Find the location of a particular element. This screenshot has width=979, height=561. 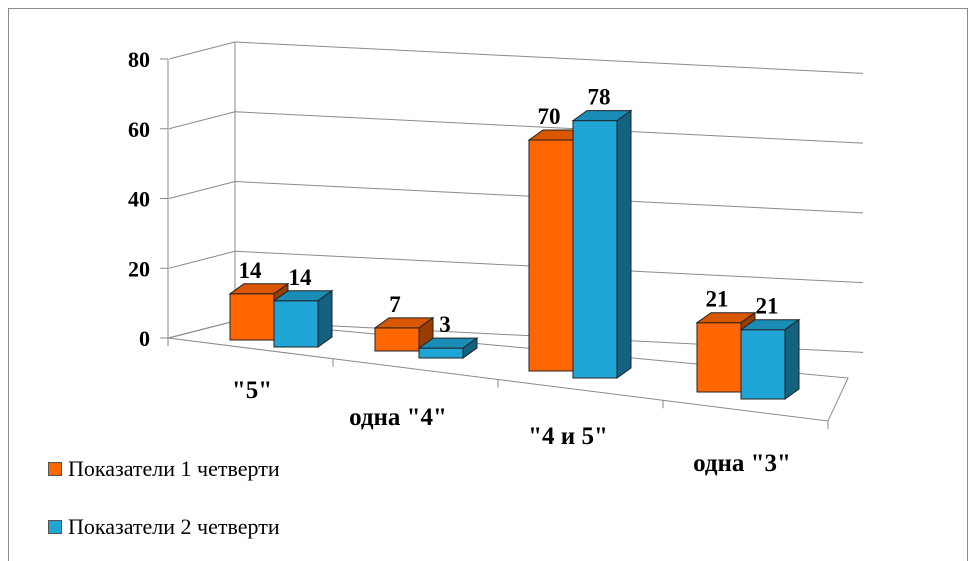

category-labels: "5" одна "4" "4 и 5" одна "3" is located at coordinates (511, 427).